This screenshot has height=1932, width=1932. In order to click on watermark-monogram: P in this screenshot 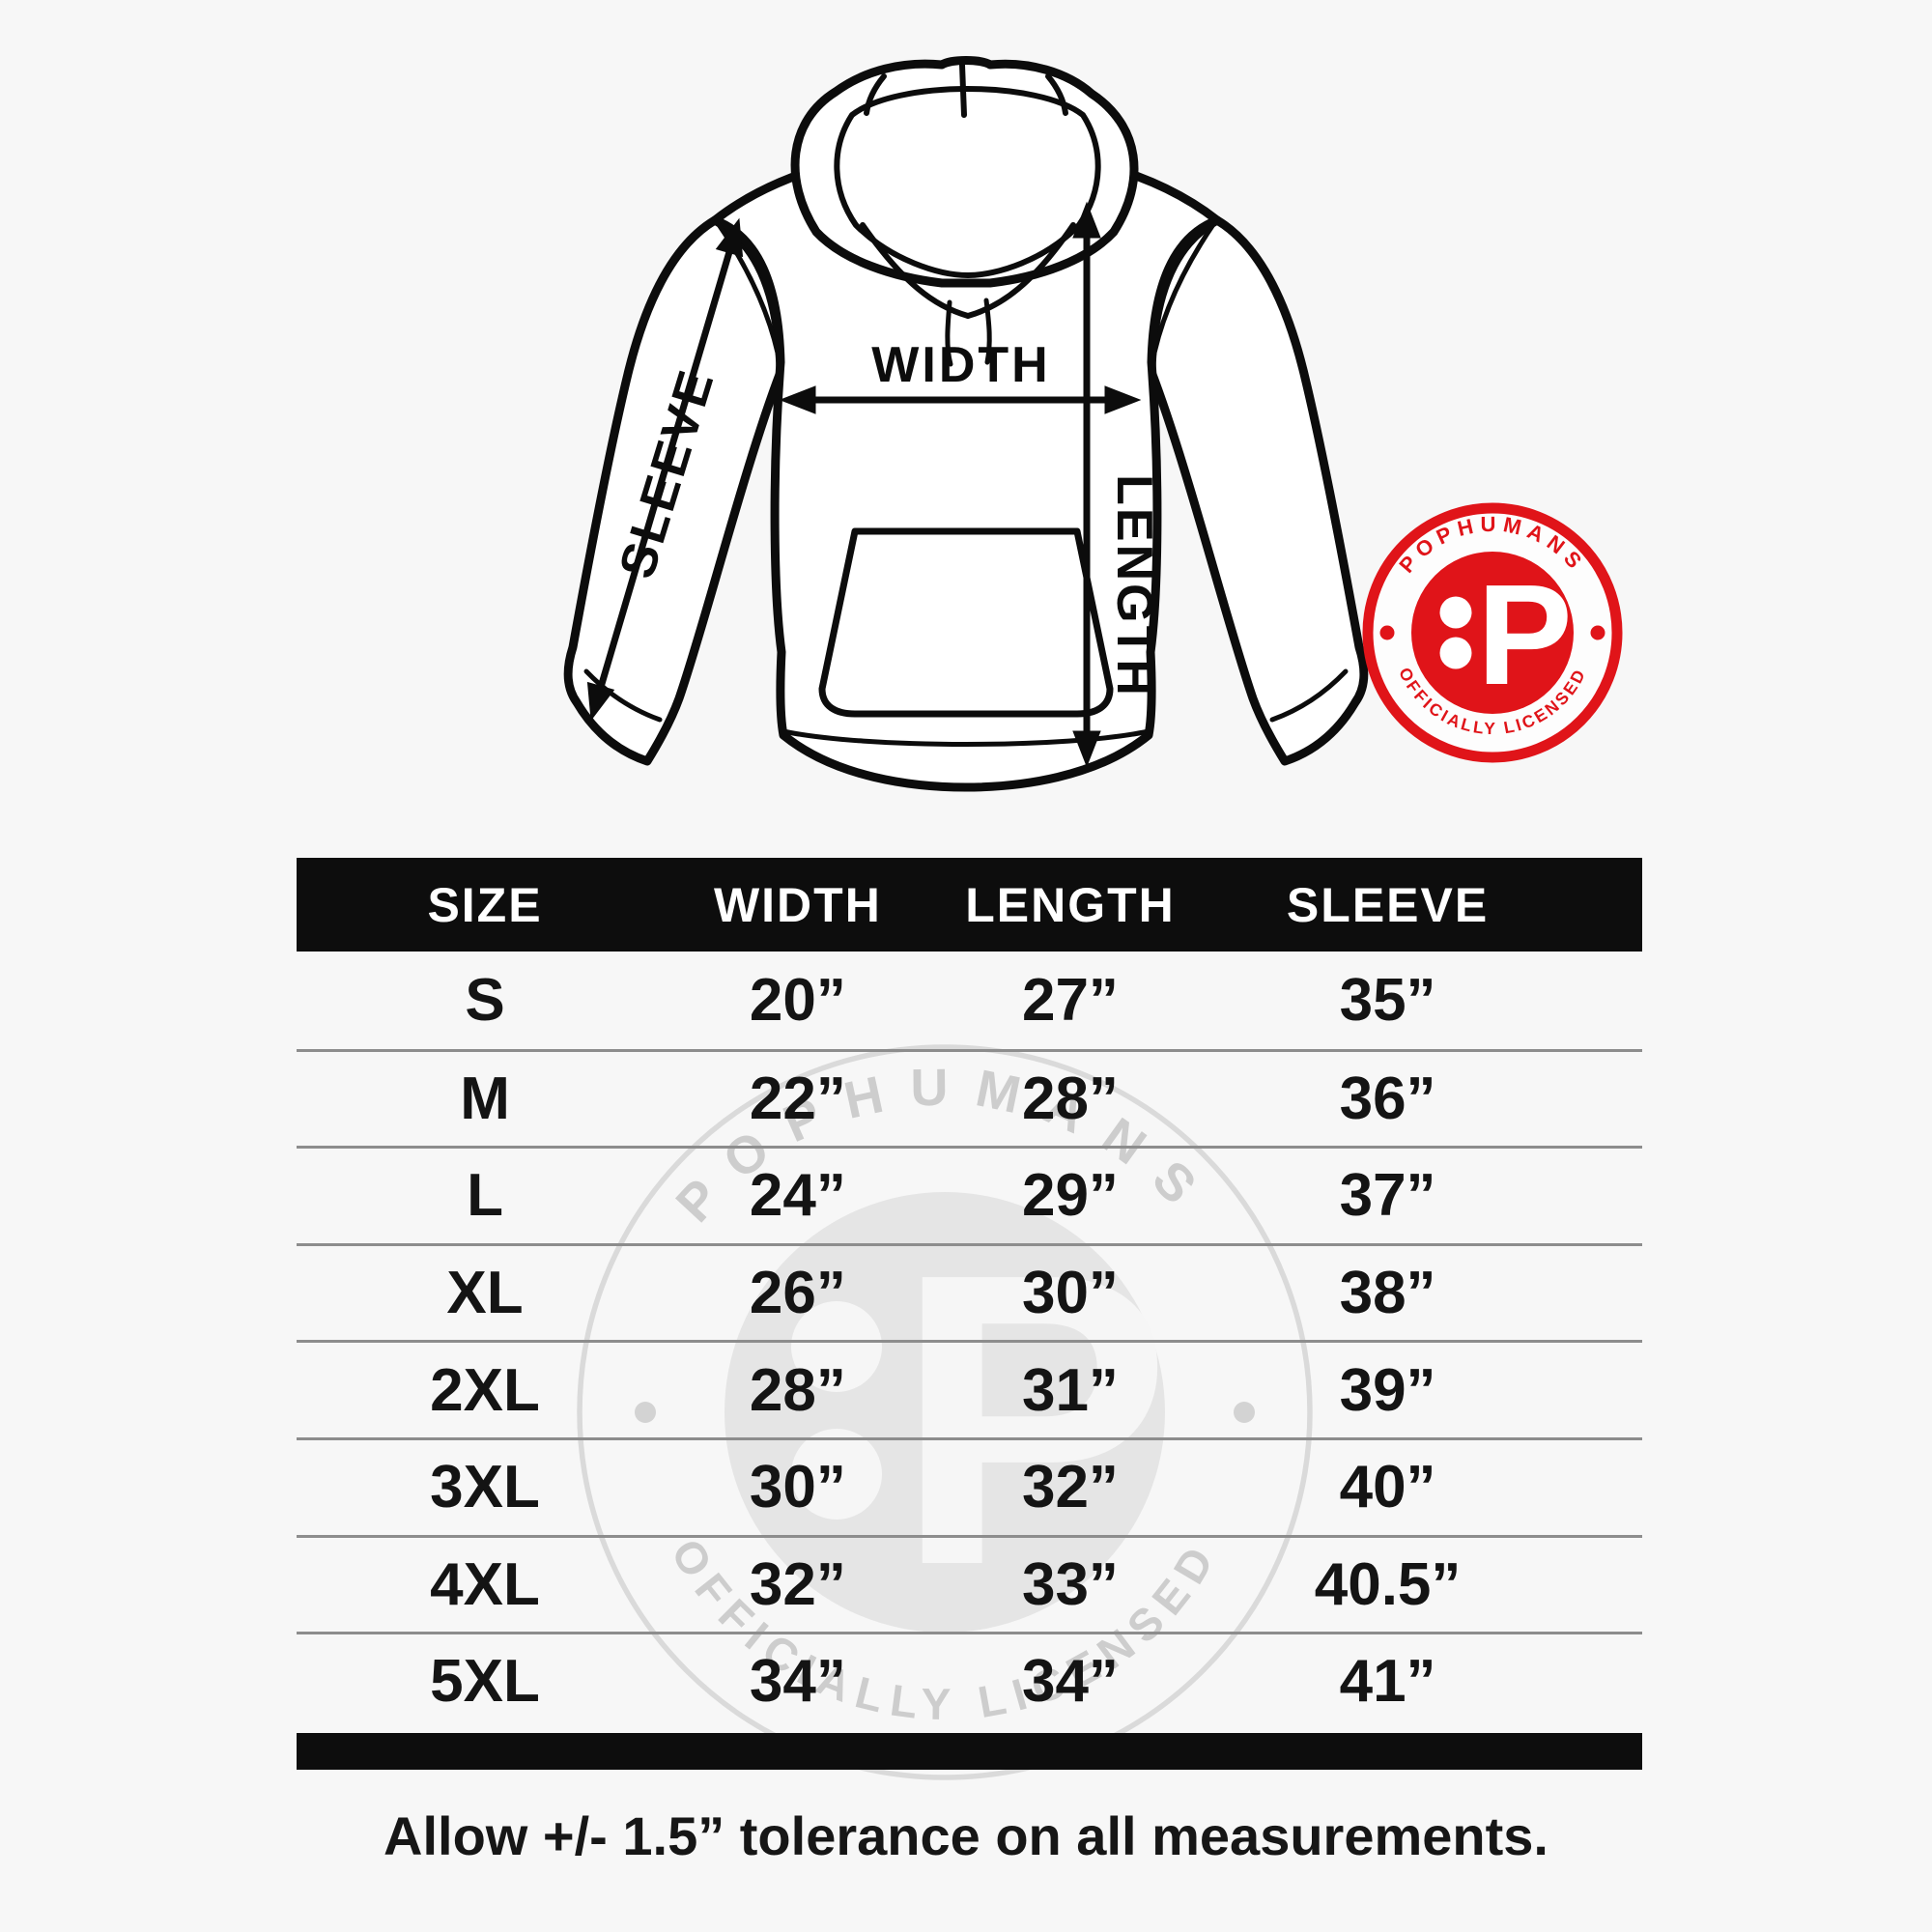, I will do `click(1033, 1420)`.